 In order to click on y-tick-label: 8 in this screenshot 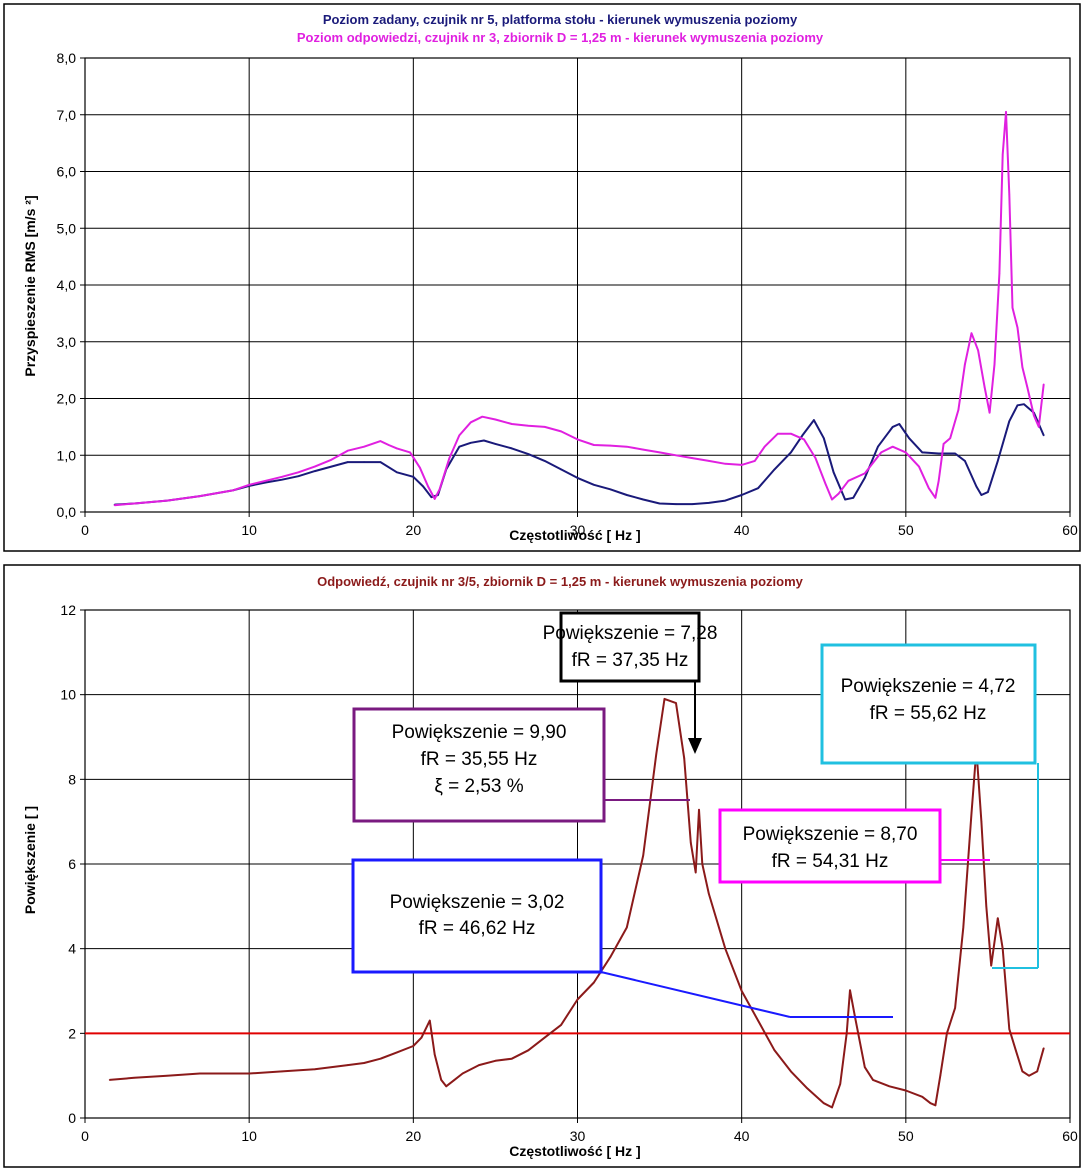, I will do `click(72, 779)`.